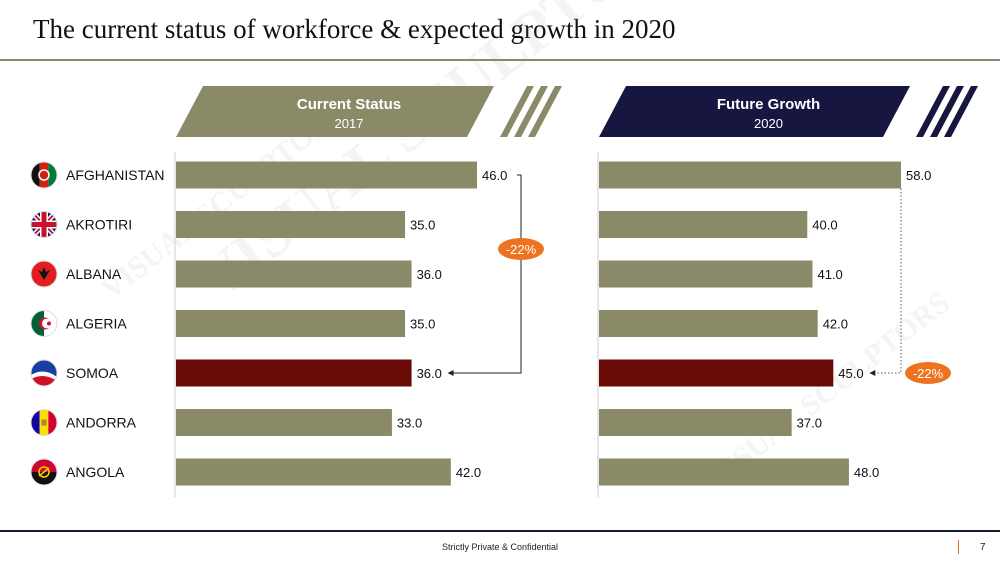  What do you see at coordinates (500, 60) in the screenshot?
I see `title-divider` at bounding box center [500, 60].